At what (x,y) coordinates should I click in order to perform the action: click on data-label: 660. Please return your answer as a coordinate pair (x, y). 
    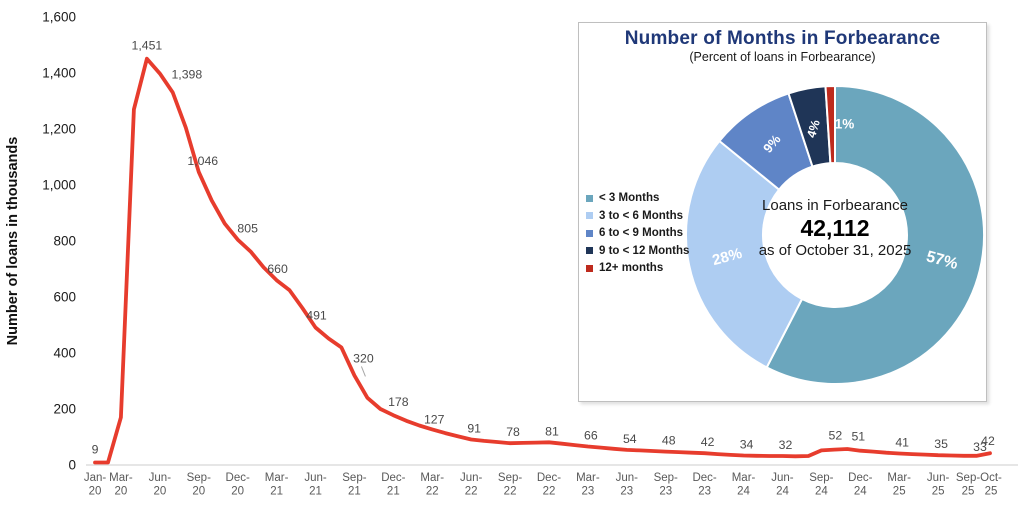
    Looking at the image, I should click on (277, 269).